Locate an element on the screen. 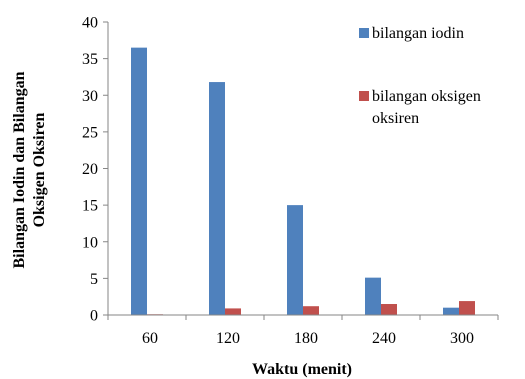 Image resolution: width=525 pixels, height=379 pixels. y-tick-label: 20 is located at coordinates (90, 169).